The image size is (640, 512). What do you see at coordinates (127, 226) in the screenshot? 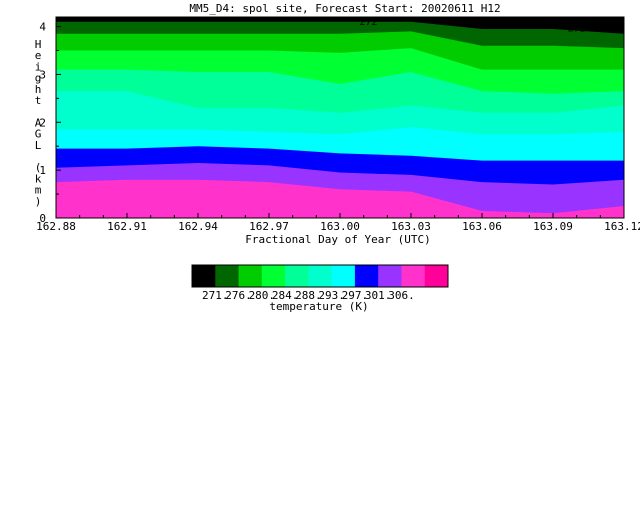
I see `x-tick-label: 162.91` at bounding box center [127, 226].